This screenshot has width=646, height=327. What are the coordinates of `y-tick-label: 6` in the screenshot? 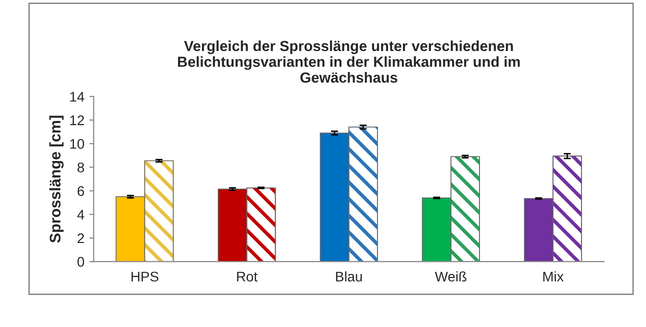 It's located at (81, 191).